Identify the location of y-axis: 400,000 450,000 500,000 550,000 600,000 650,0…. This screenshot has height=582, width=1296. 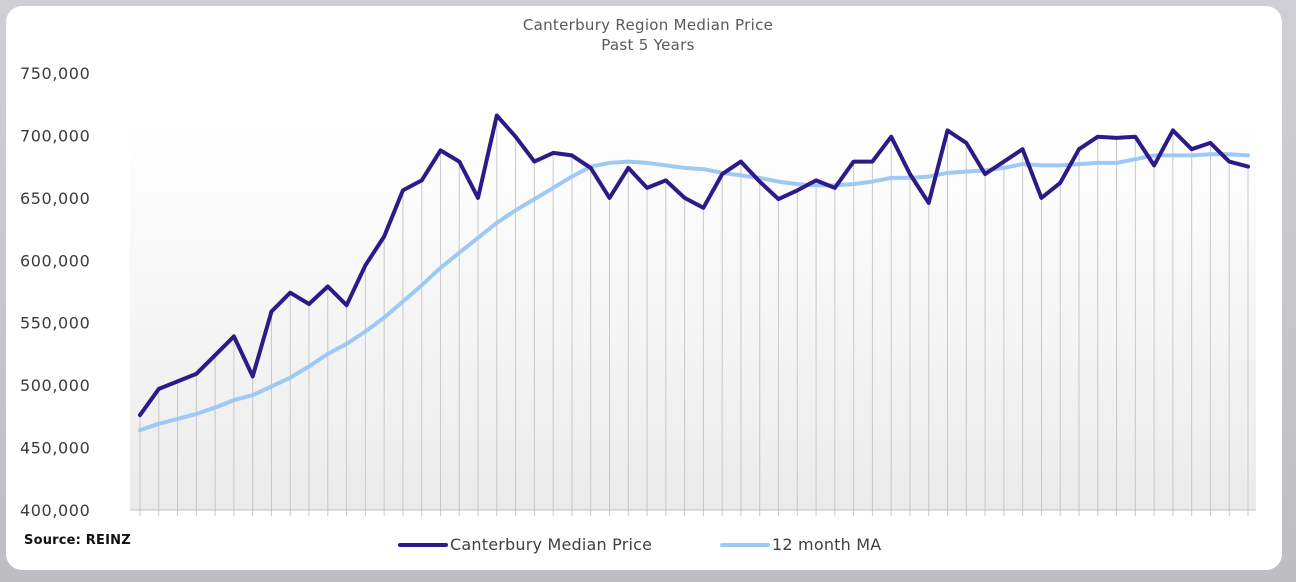
(55, 292).